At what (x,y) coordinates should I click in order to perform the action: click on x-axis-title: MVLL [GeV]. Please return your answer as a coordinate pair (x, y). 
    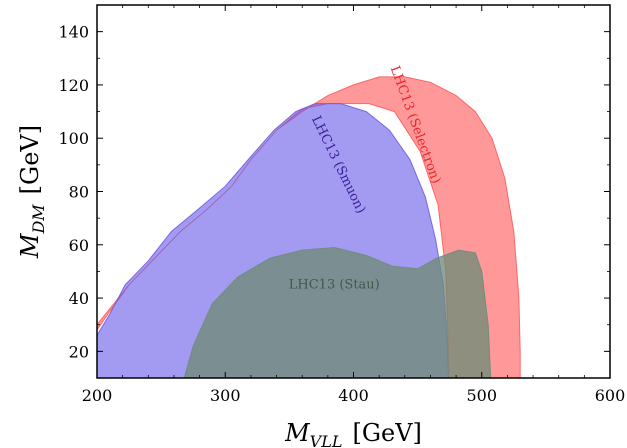
    Looking at the image, I should click on (353, 433).